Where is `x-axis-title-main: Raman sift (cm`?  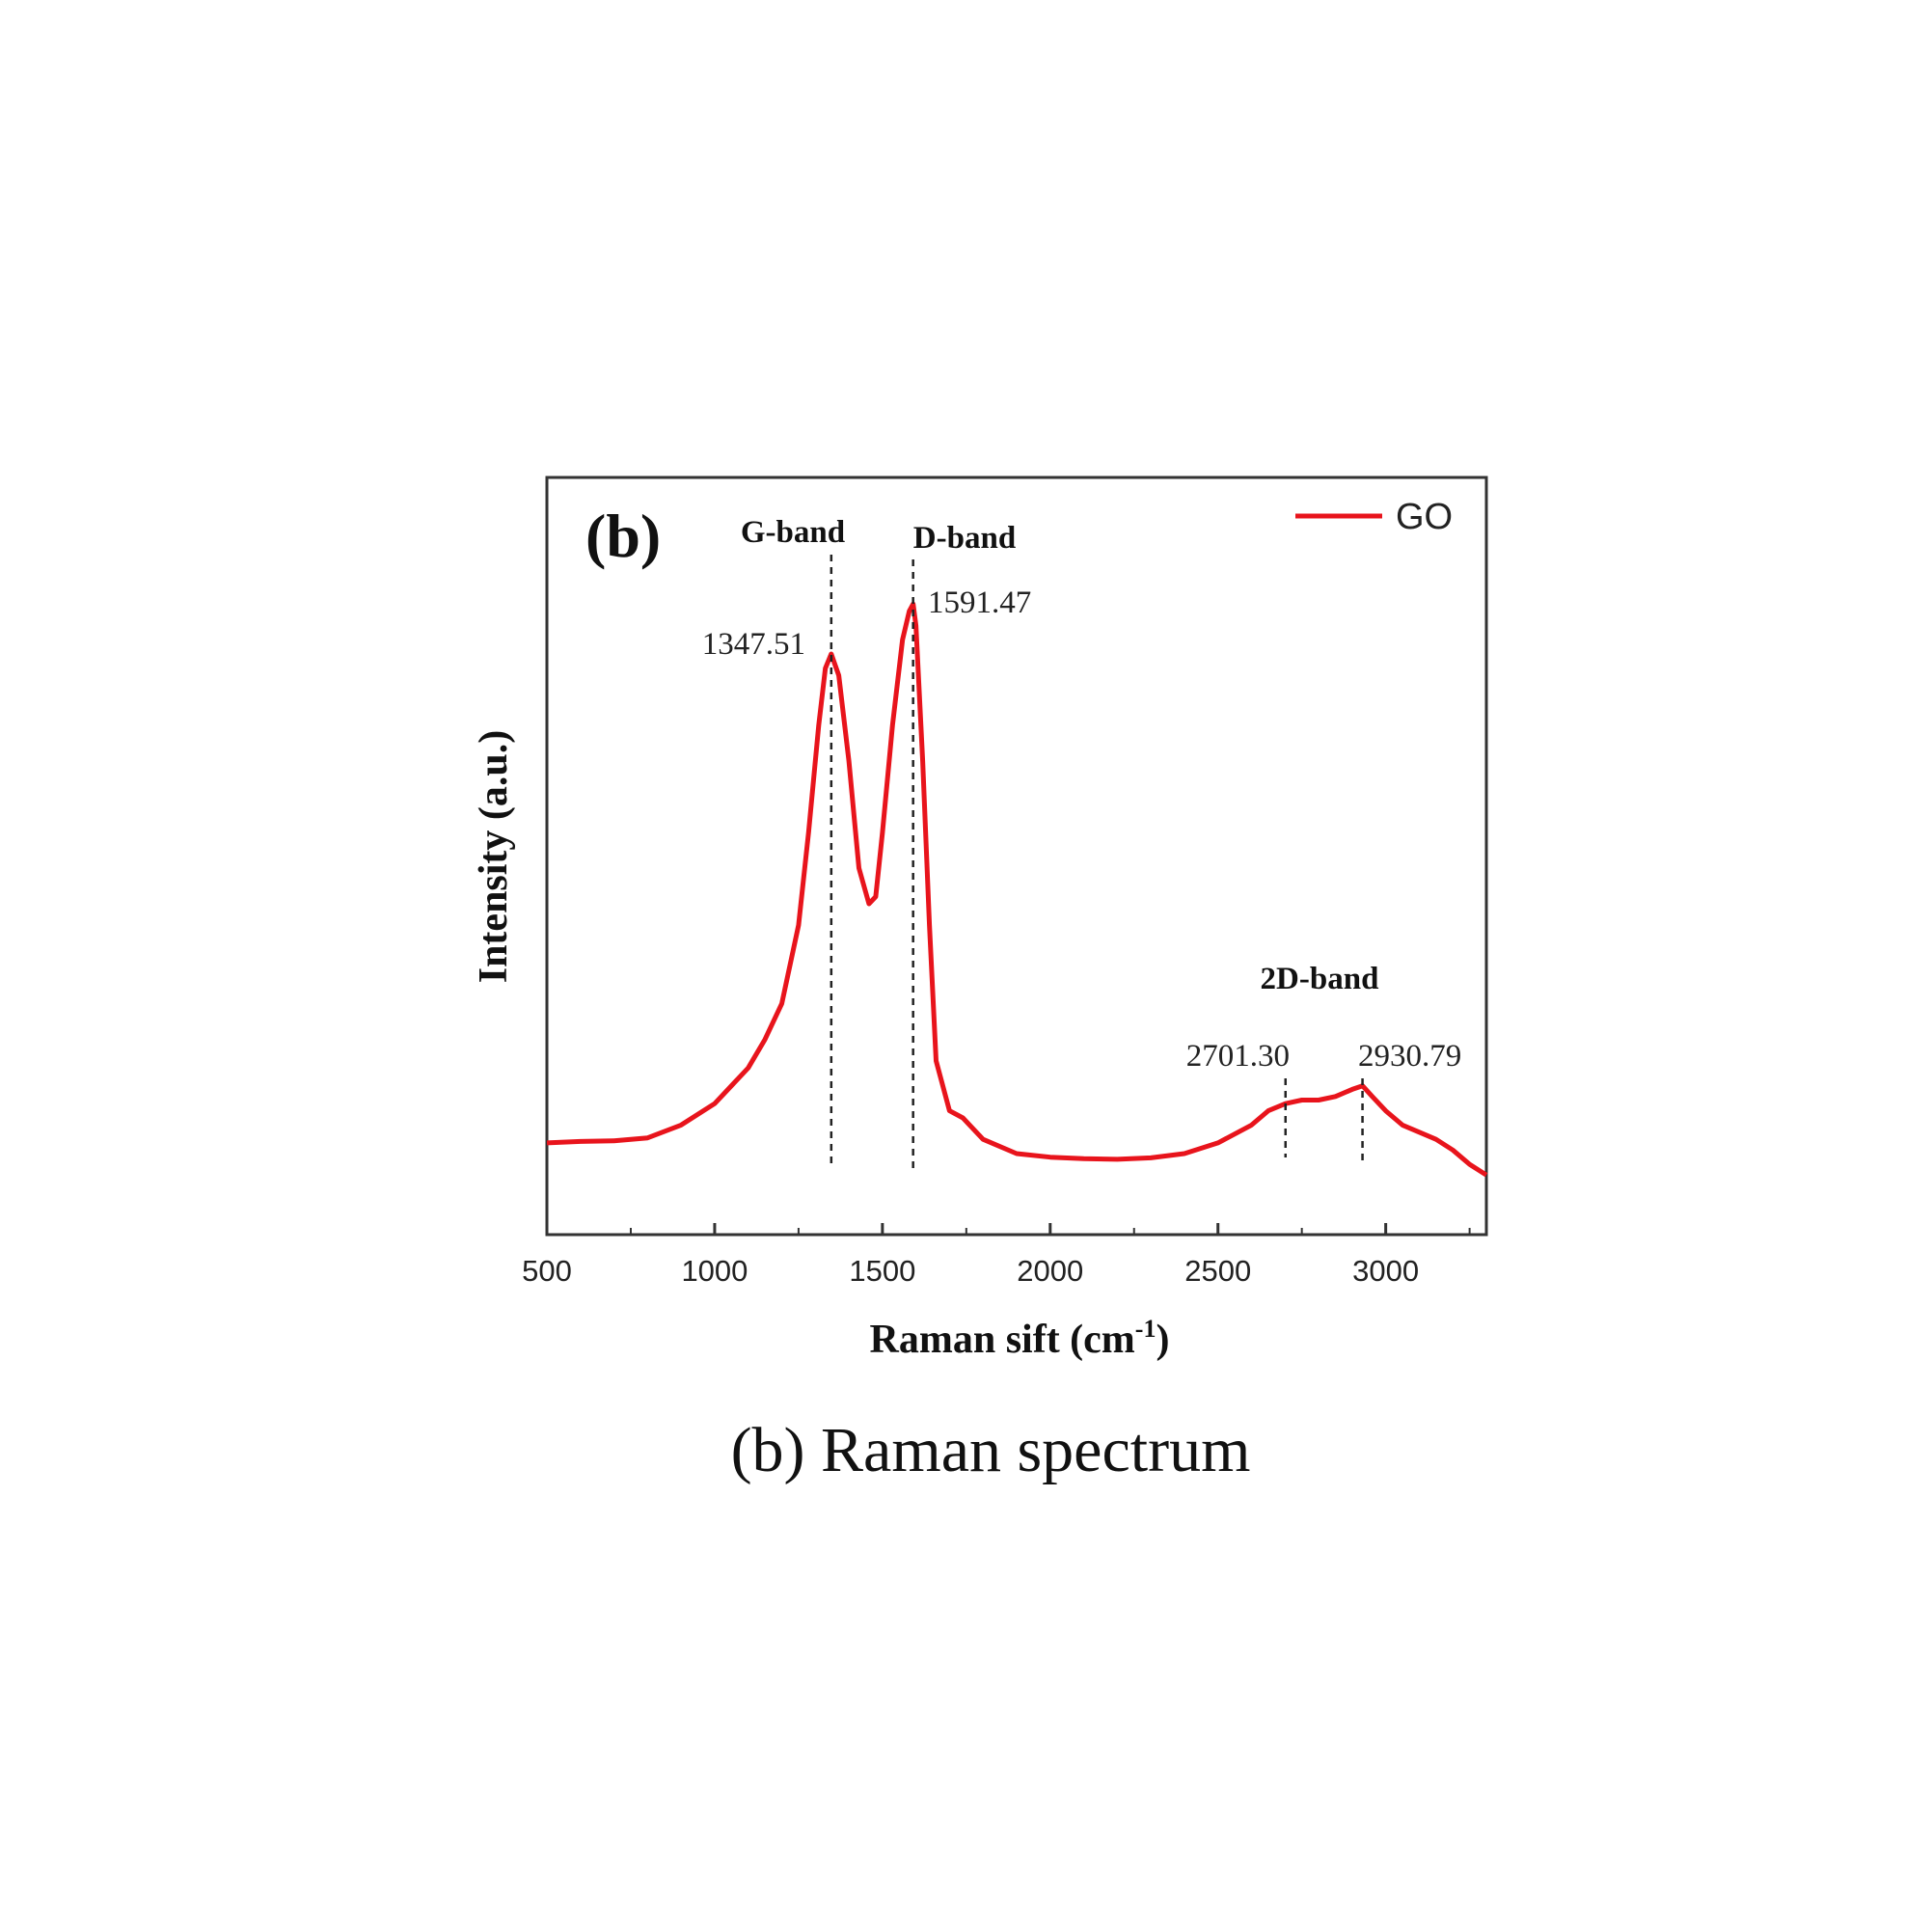
x-axis-title-main: Raman sift (cm is located at coordinates (1002, 1340).